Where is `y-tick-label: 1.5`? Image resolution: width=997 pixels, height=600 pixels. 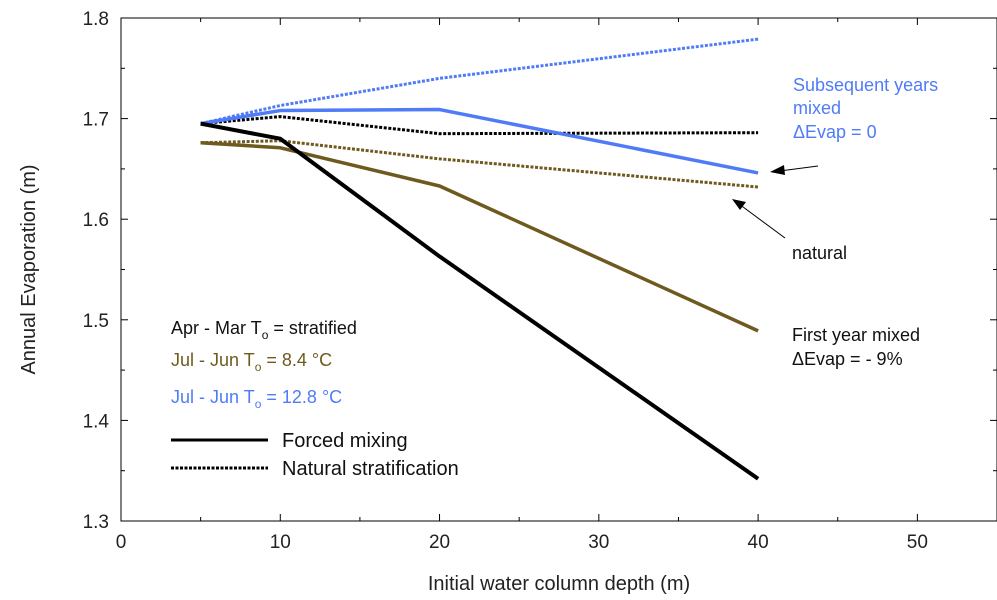
y-tick-label: 1.5 is located at coordinates (96, 321).